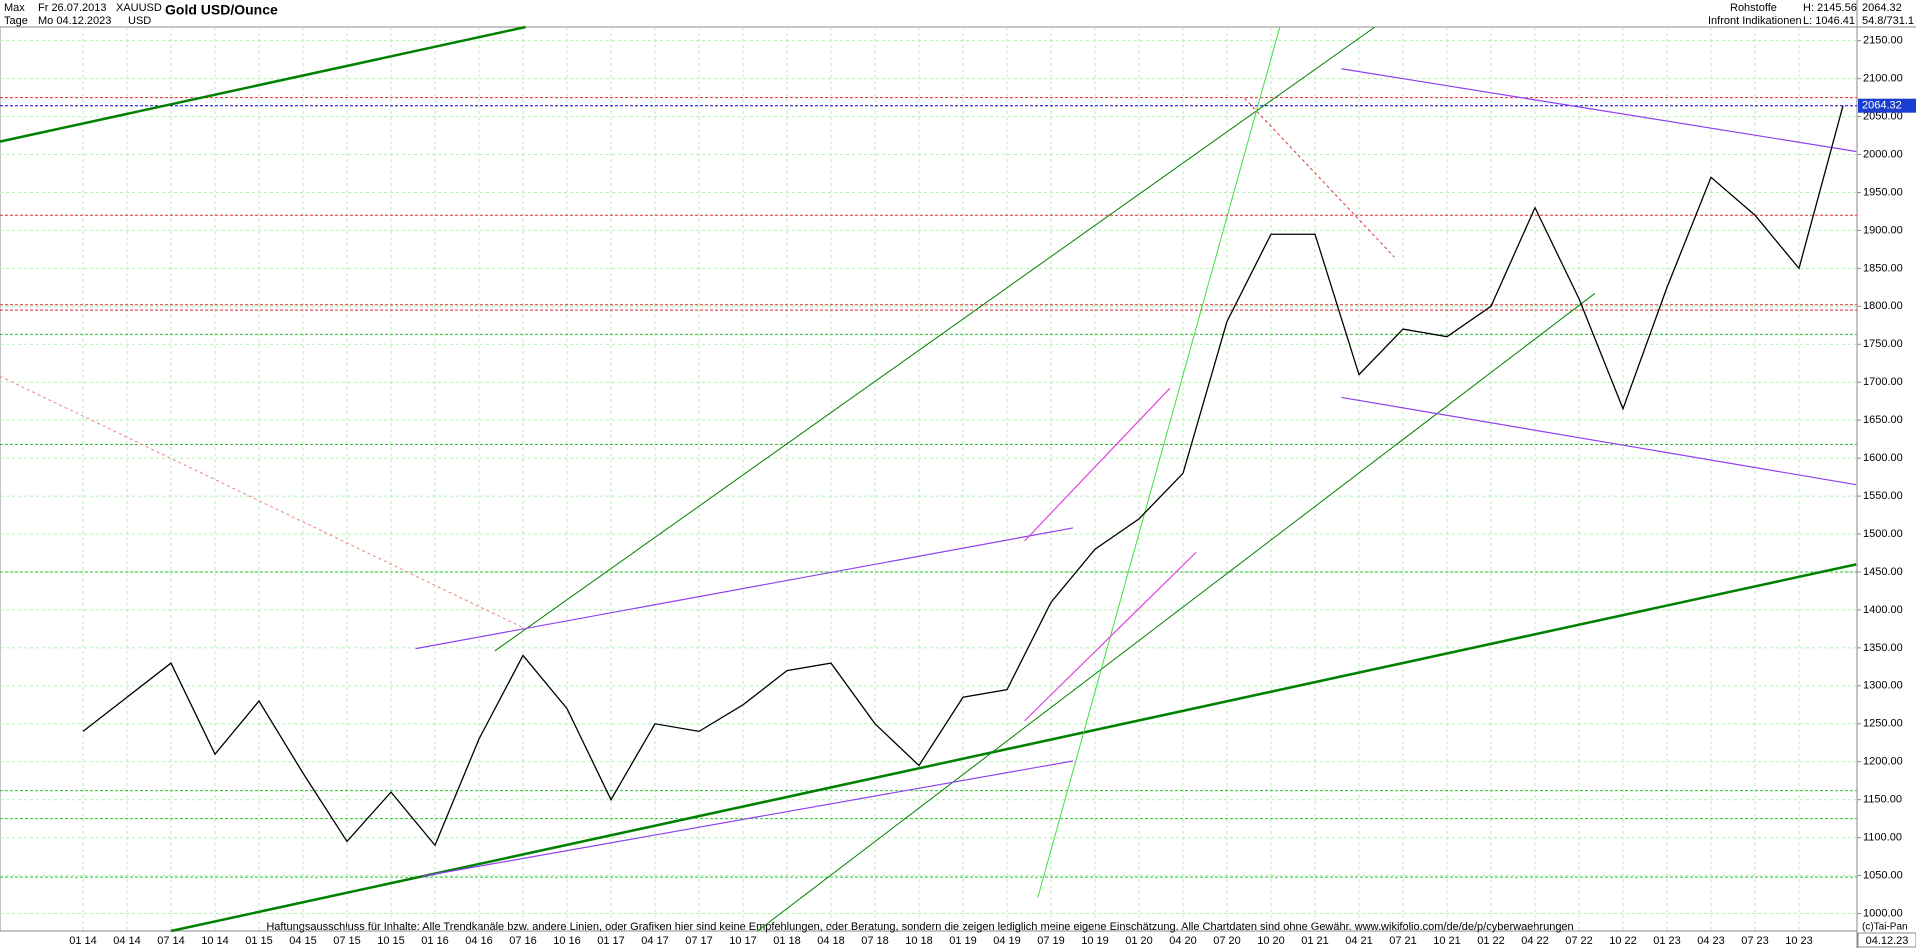  Describe the element at coordinates (1139, 941) in the screenshot. I see `x-tick-label: 01 20` at that location.